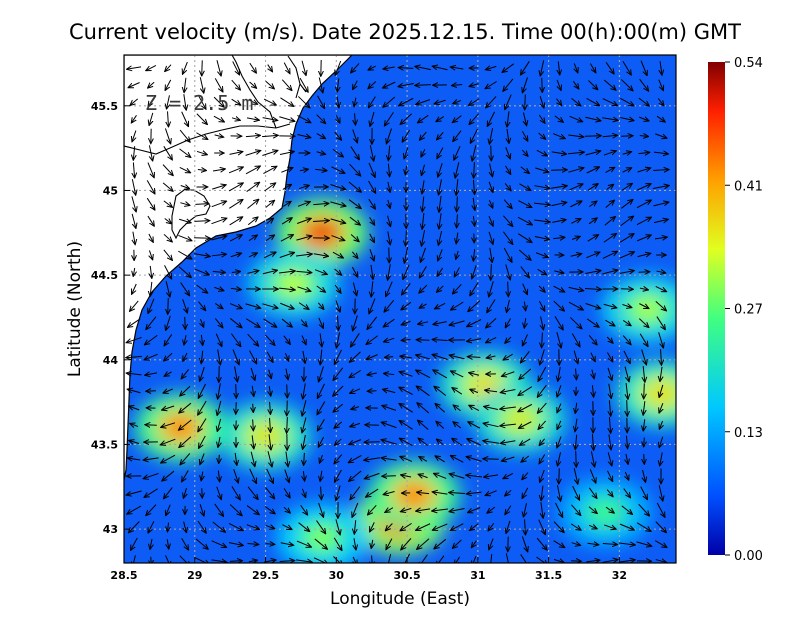  Describe the element at coordinates (744, 310) in the screenshot. I see `colorbar-ticks: 0.00 0.13 0.27 0.41 0.54` at that location.